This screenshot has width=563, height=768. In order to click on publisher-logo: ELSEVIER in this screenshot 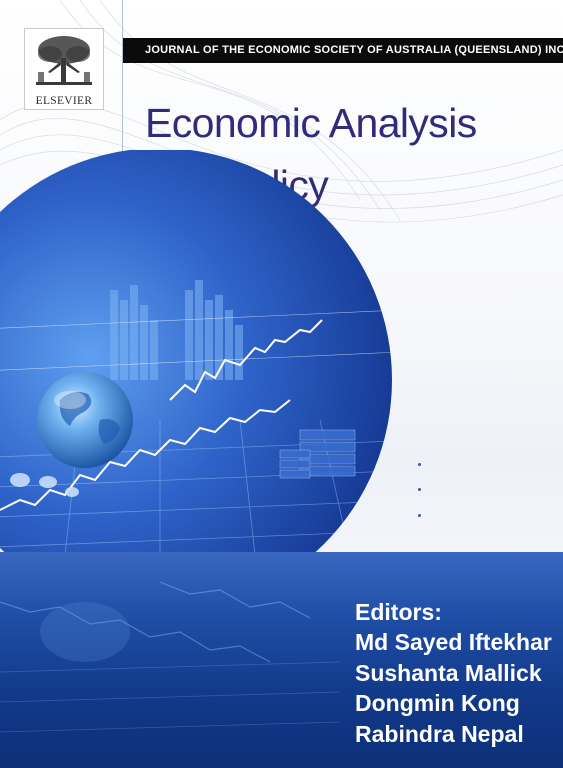, I will do `click(64, 69)`.